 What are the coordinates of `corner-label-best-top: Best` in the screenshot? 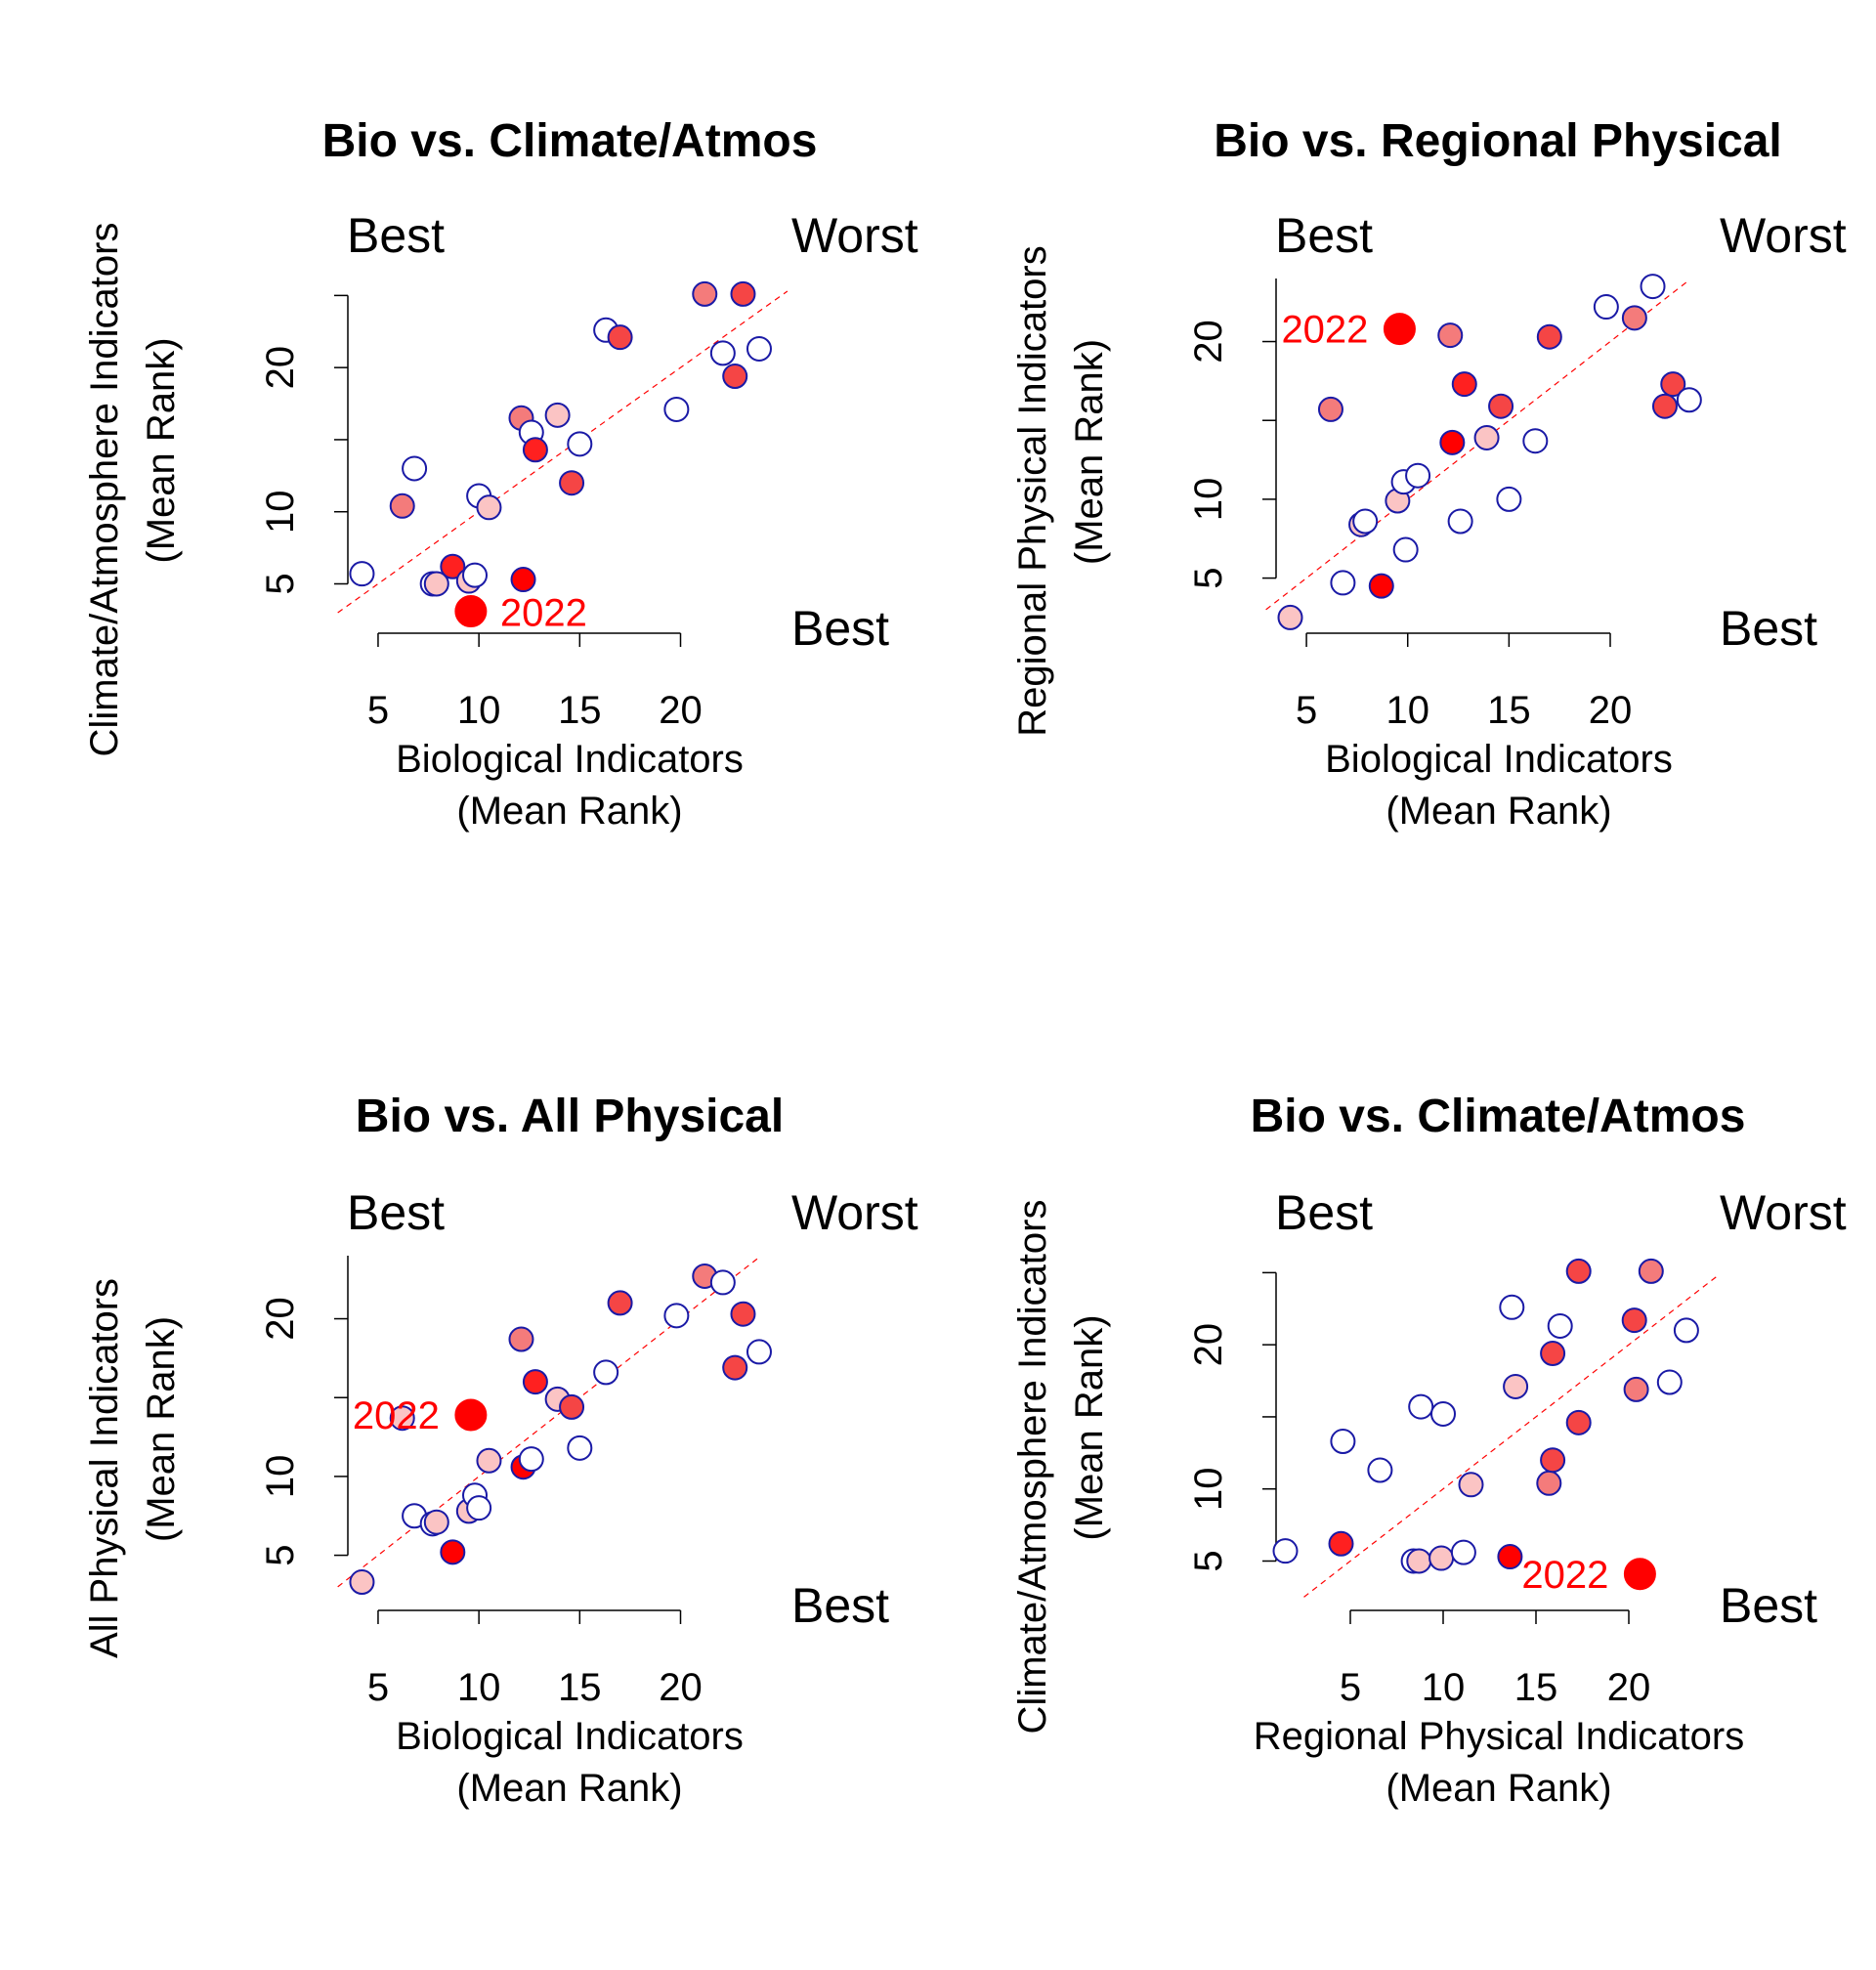 It's located at (396, 1212).